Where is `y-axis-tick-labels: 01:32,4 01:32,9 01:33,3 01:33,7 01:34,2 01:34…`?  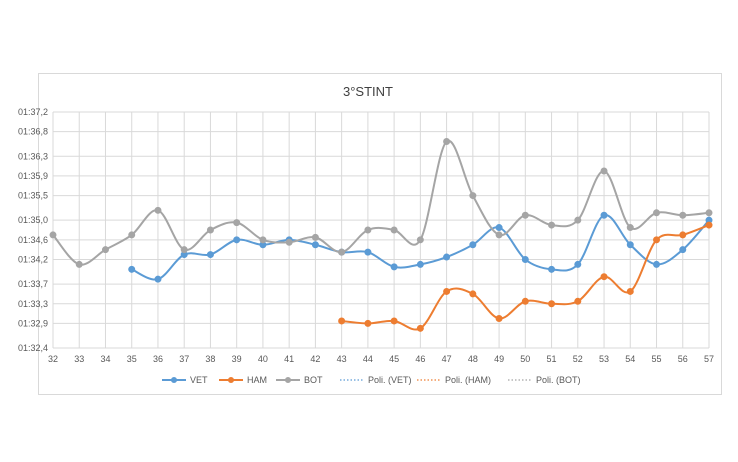
y-axis-tick-labels: 01:32,4 01:32,9 01:33,3 01:33,7 01:34,2 01:34… is located at coordinates (33, 230).